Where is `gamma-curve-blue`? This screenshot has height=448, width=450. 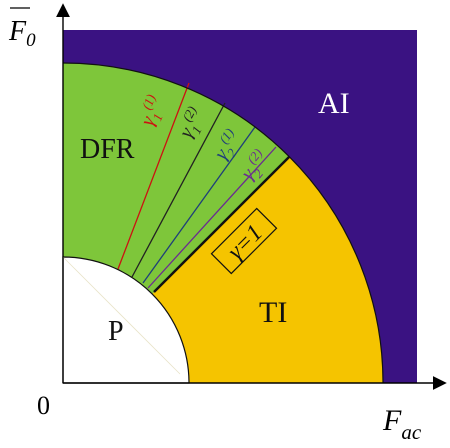
gamma-curve-blue is located at coordinates (199, 205).